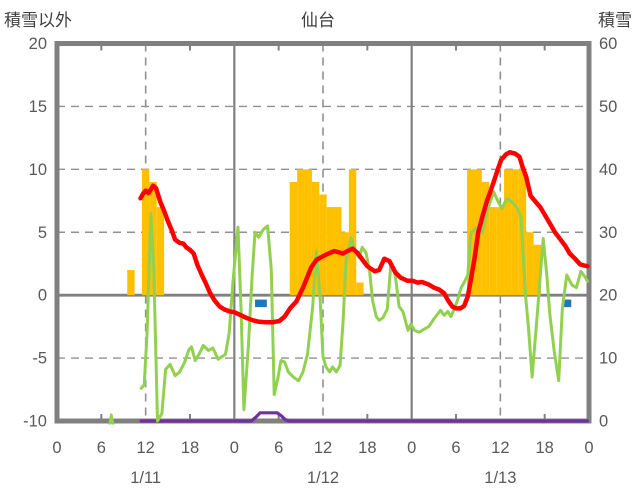 This screenshot has width=636, height=501. Describe the element at coordinates (38, 20) in the screenshot. I see `left-axis-title: 積雪以外` at that location.